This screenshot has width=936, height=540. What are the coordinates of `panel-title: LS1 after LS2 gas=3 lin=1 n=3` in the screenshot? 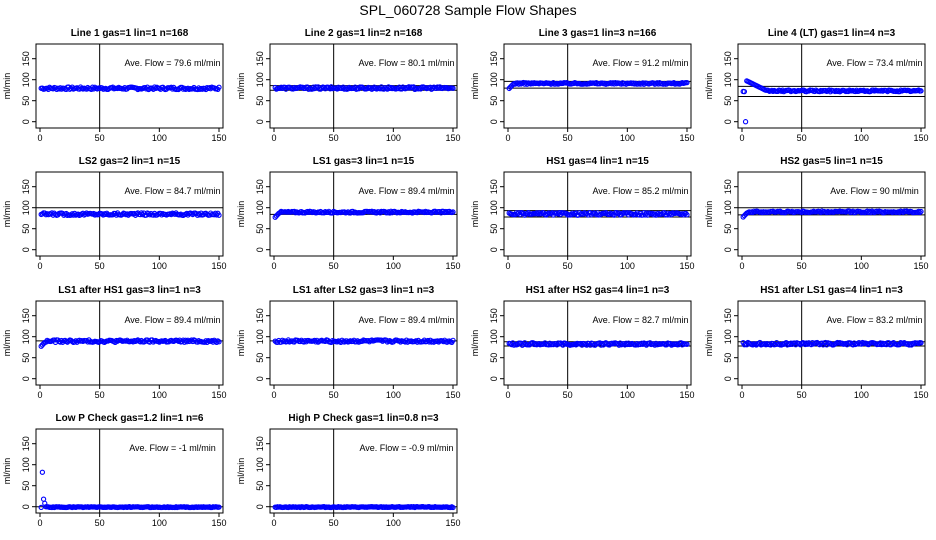 It's located at (364, 290).